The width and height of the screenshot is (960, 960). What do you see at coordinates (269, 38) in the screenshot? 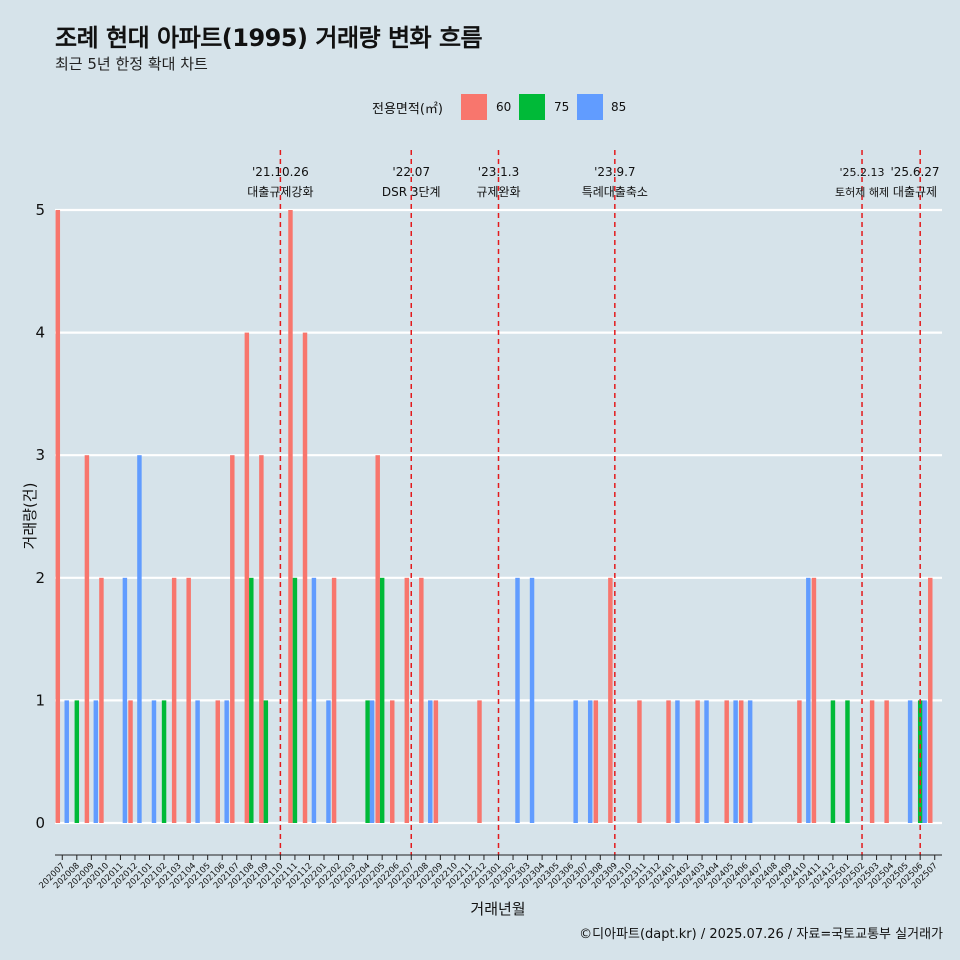
I see `chart-title: 조례 현대 아파트(1995) 거래량 변화 흐름` at bounding box center [269, 38].